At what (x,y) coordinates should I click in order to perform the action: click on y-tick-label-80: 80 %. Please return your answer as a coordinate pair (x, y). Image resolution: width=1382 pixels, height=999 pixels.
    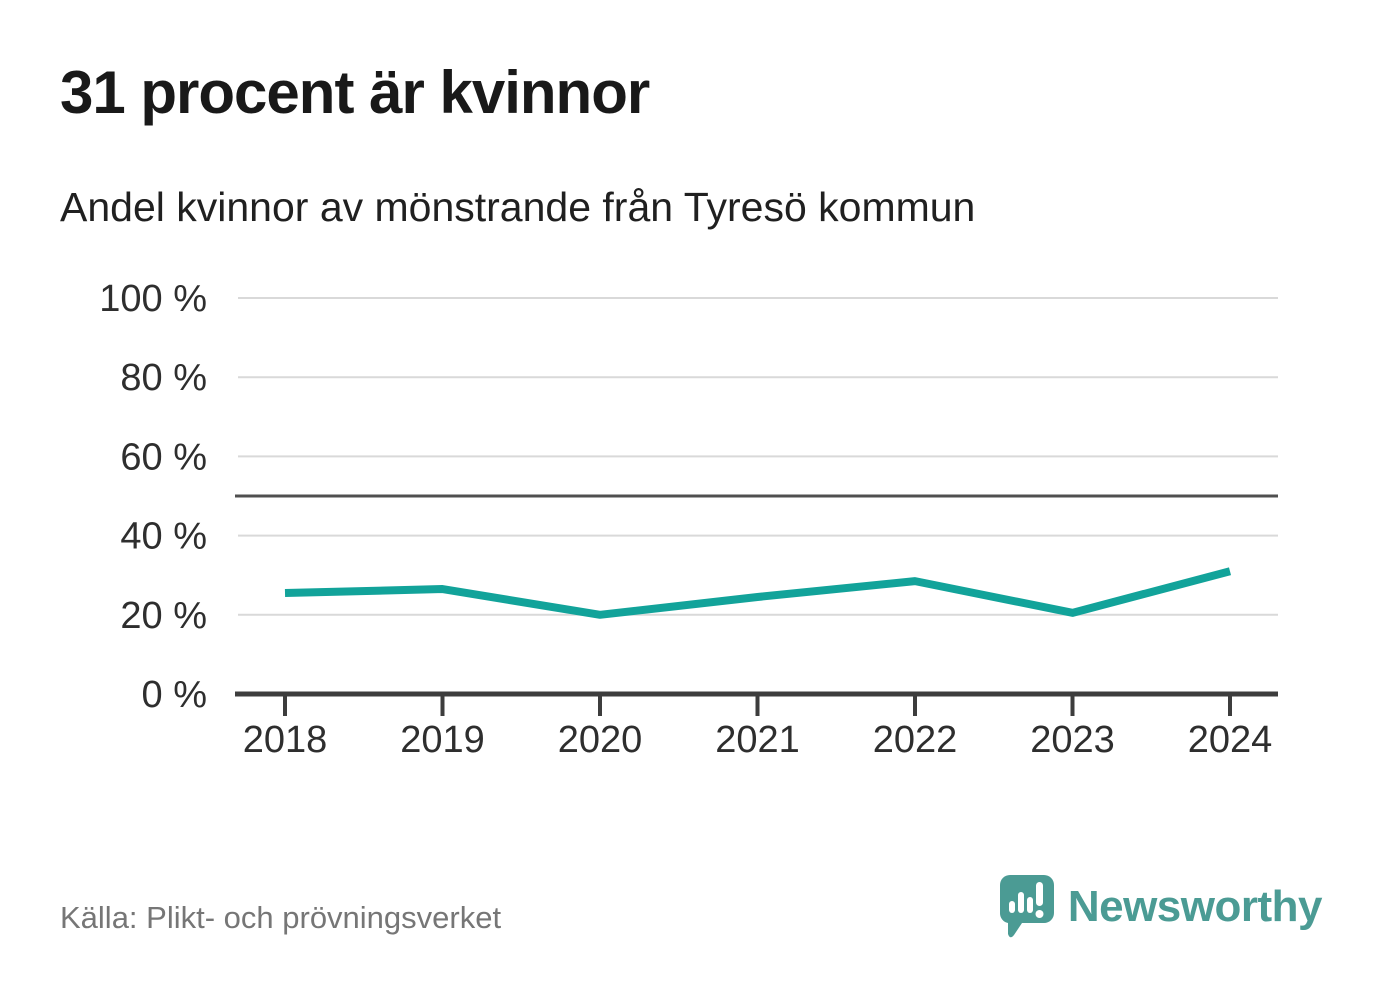
    Looking at the image, I should click on (163, 378).